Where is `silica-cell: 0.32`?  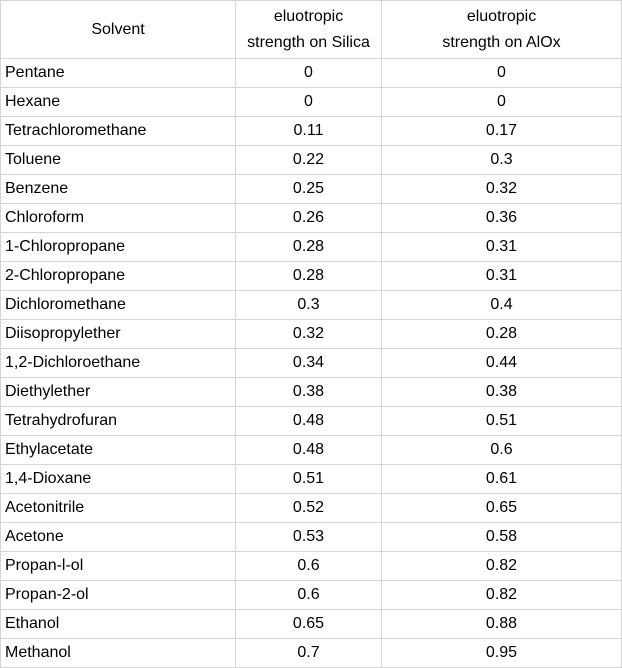
silica-cell: 0.32 is located at coordinates (308, 334).